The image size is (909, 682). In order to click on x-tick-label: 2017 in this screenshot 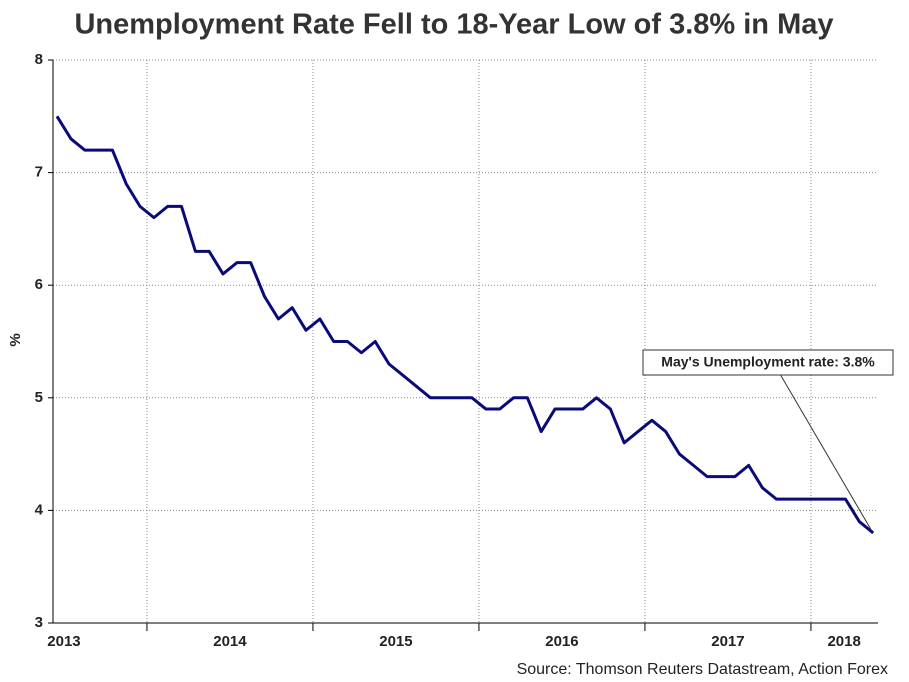, I will do `click(727, 641)`.